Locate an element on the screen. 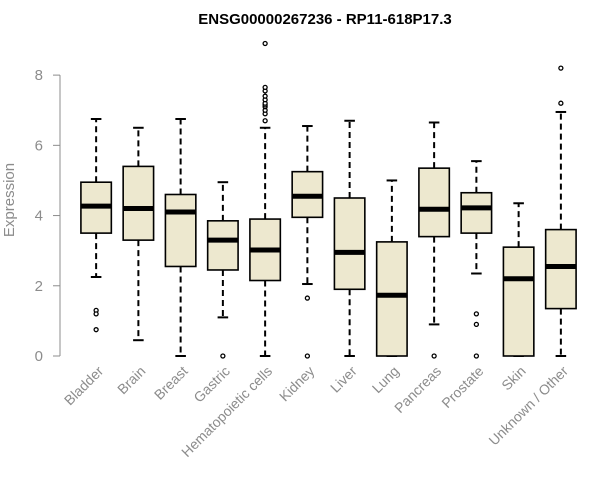 The width and height of the screenshot is (600, 500). y-axis-title: Expression is located at coordinates (9, 200).